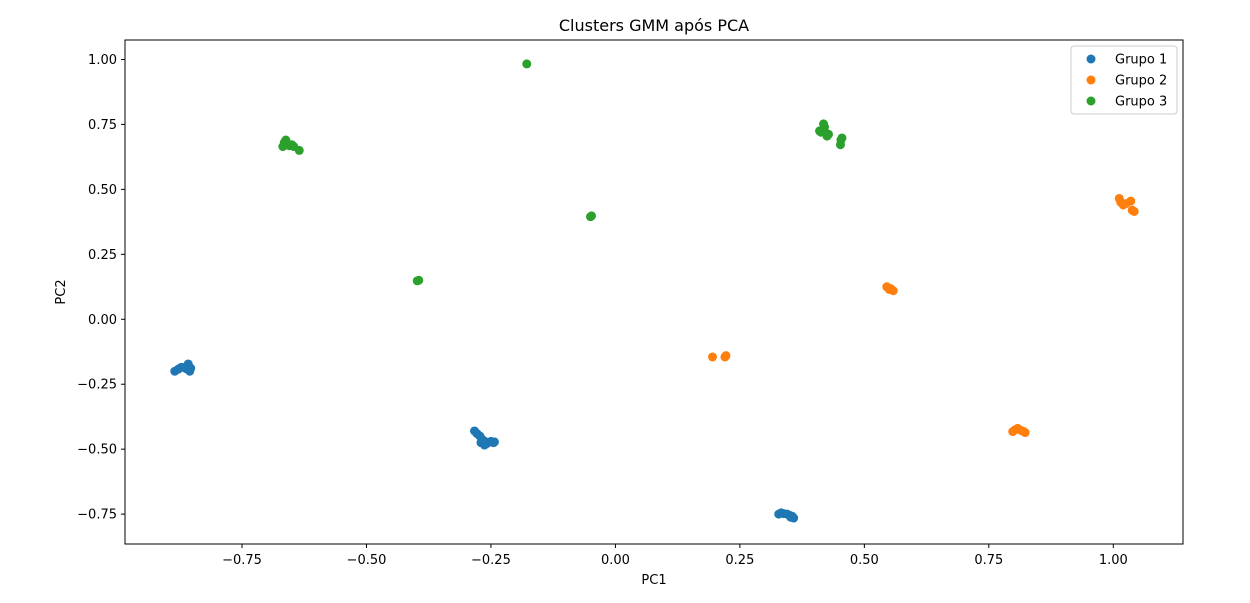 The height and width of the screenshot is (603, 1250). Describe the element at coordinates (367, 560) in the screenshot. I see `x-tick-label: −0.50` at that location.